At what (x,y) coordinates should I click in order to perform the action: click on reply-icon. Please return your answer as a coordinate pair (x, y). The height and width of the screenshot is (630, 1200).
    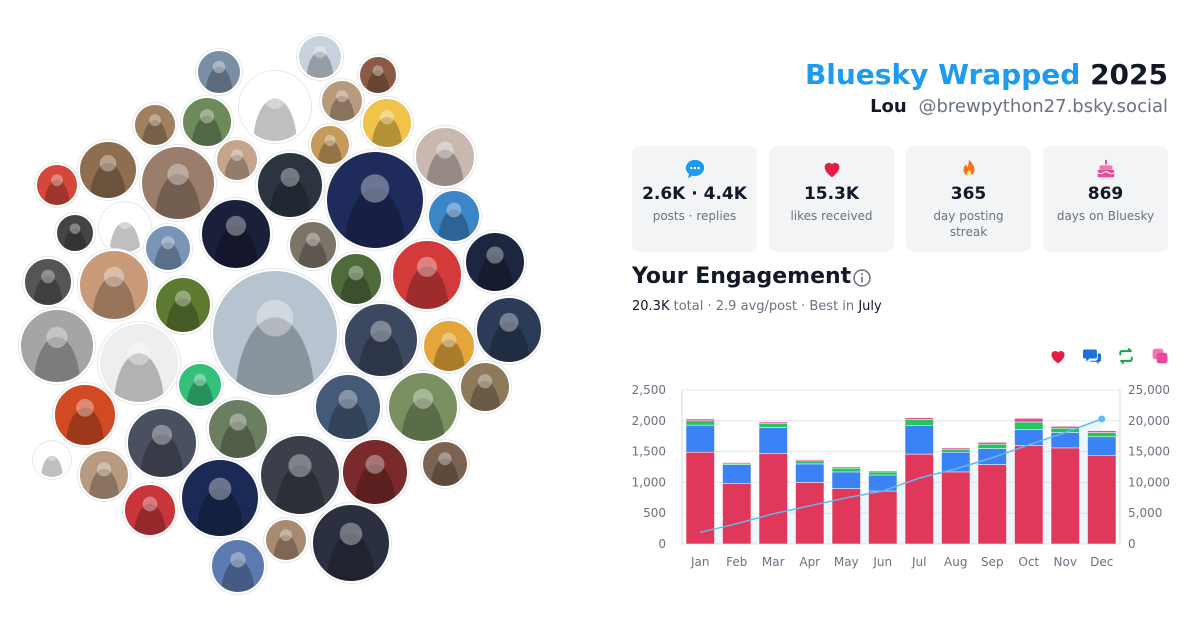
    Looking at the image, I should click on (1092, 356).